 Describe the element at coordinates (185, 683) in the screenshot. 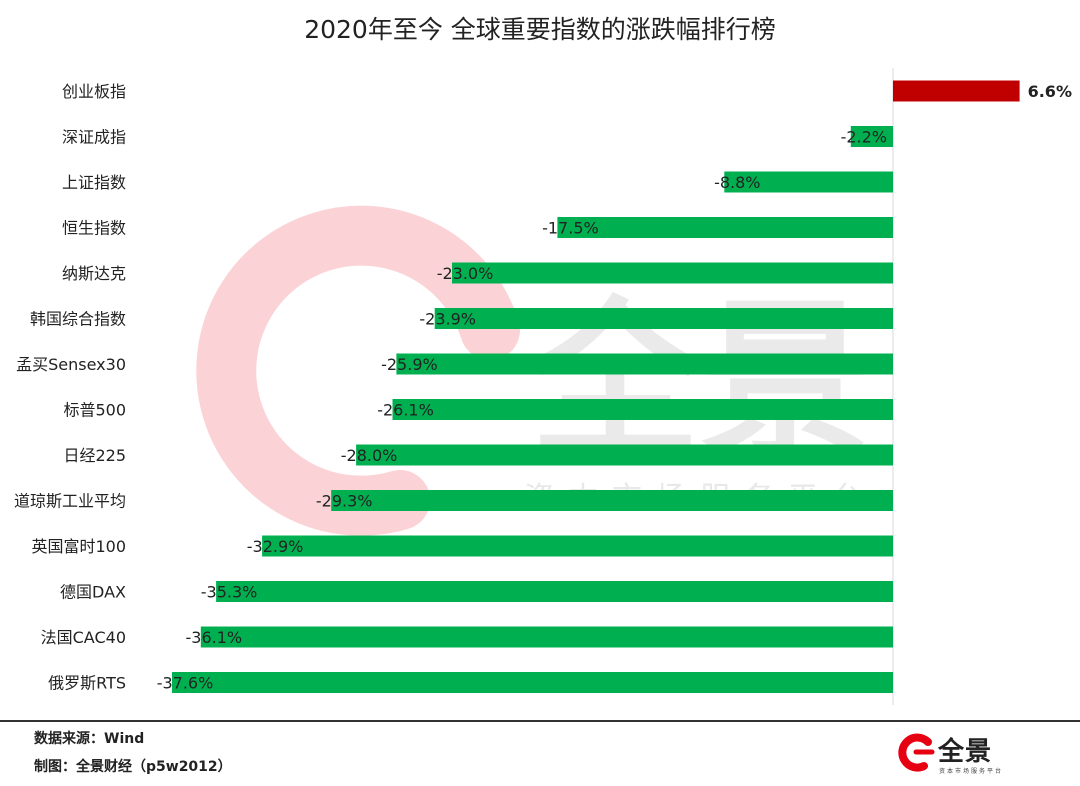

I see `data-label: -37.6%` at that location.